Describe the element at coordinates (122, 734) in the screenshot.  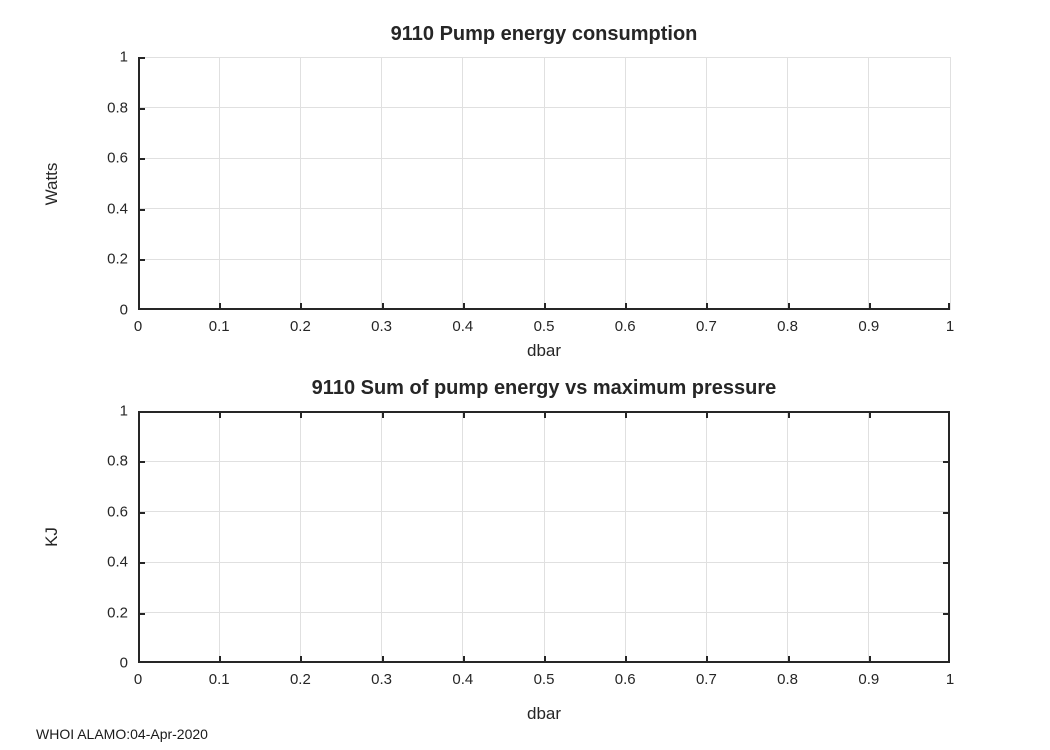
I see `footer-annotation: WHOI ALAMO:04-Apr-2020` at that location.